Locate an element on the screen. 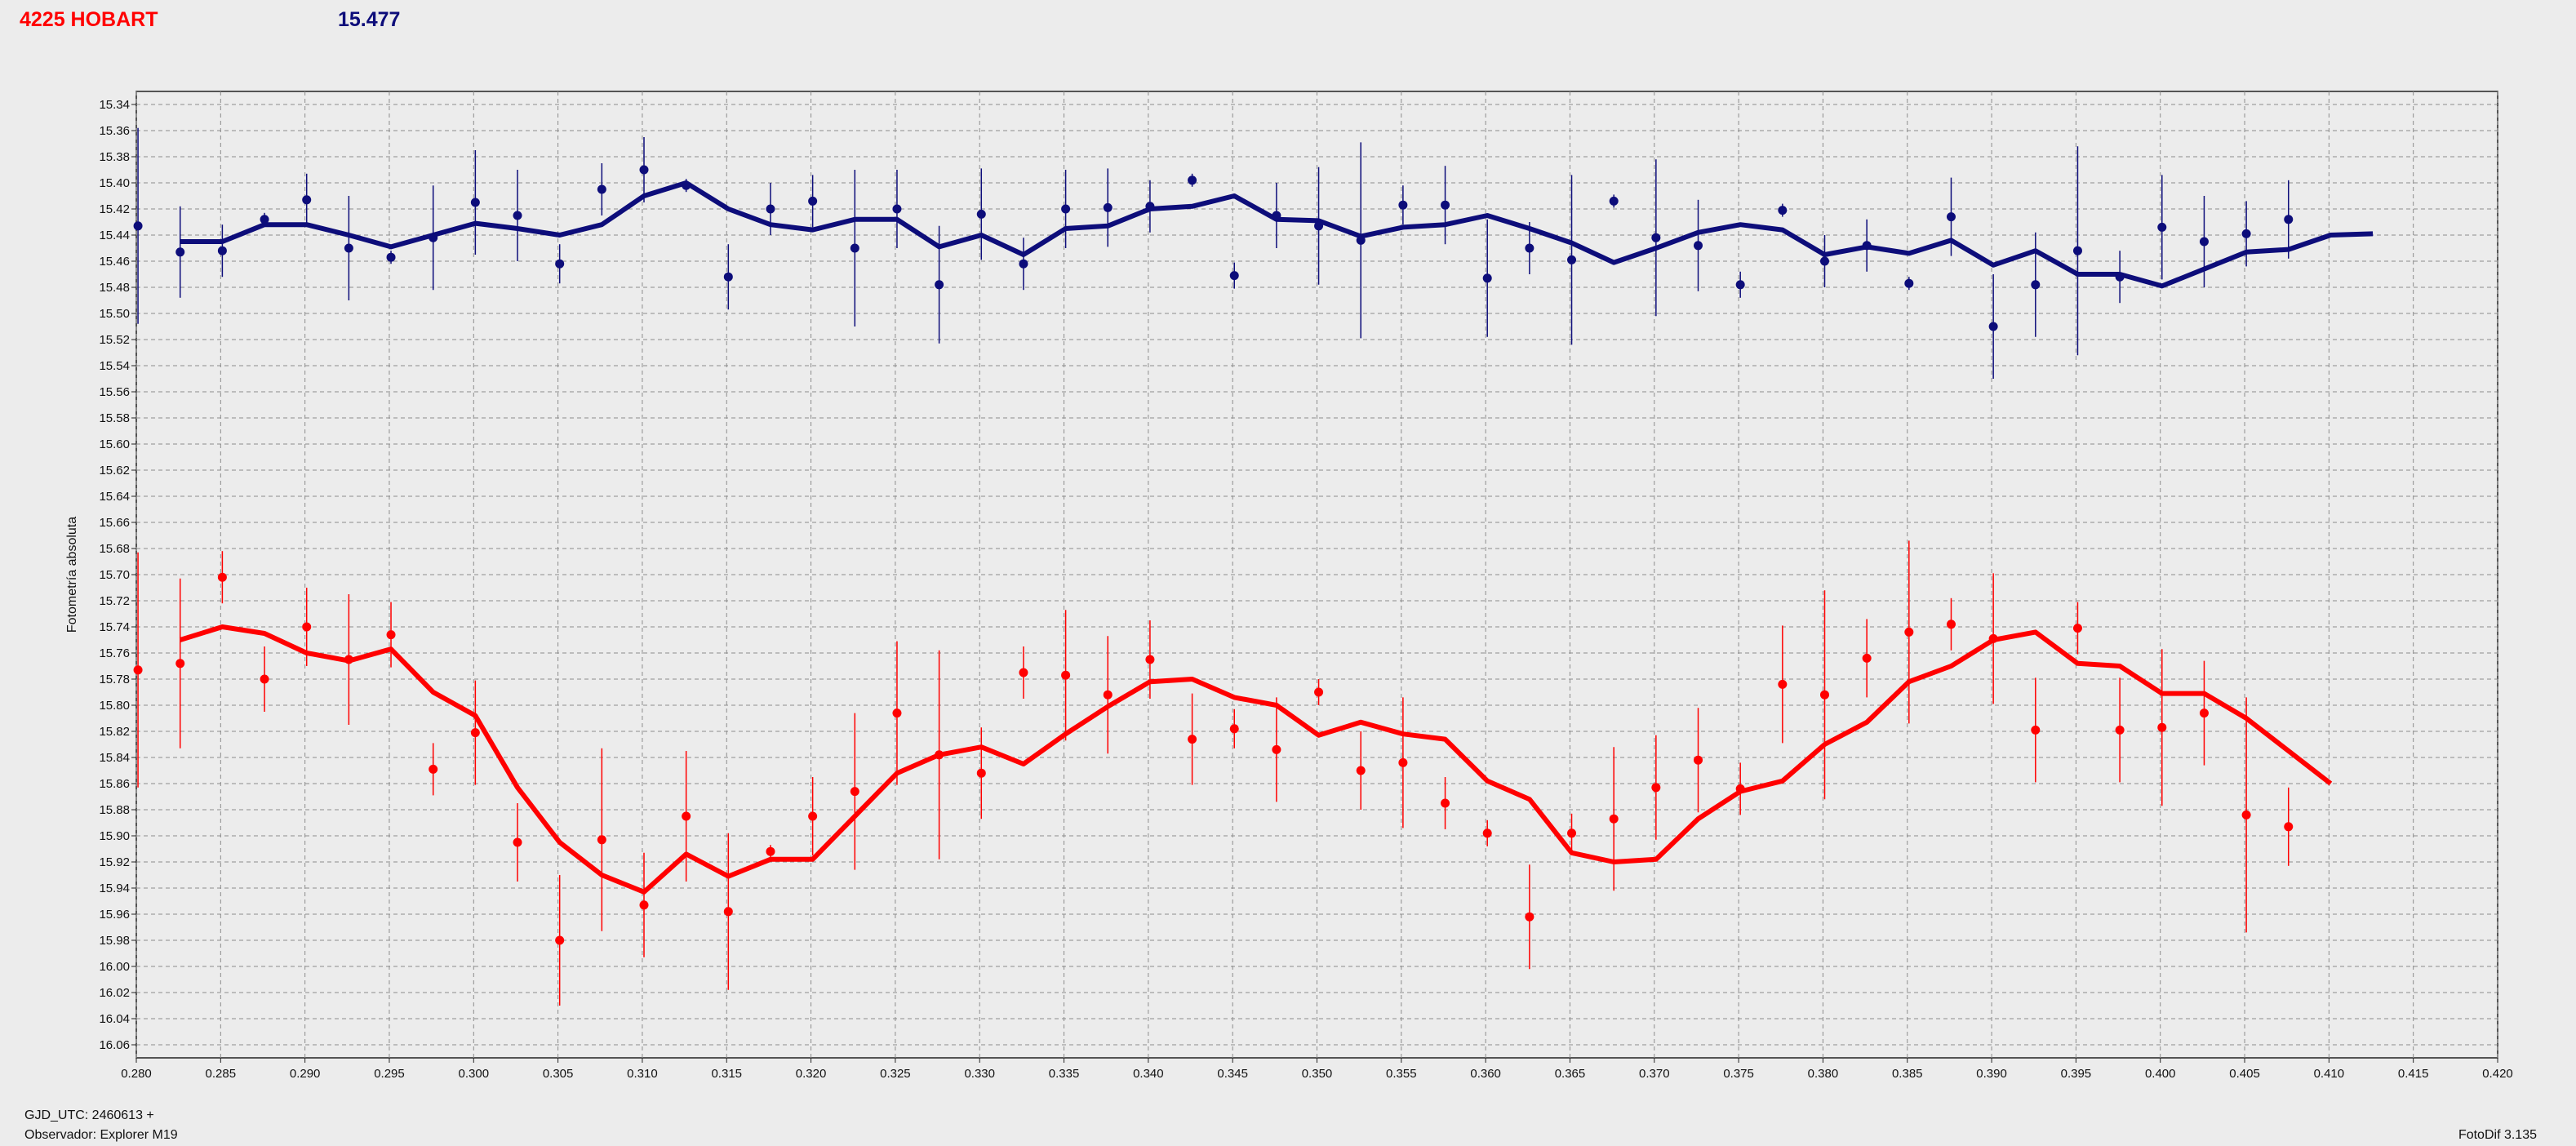 This screenshot has height=1146, width=2576. x-tick-label: 0.370 is located at coordinates (1654, 1074).